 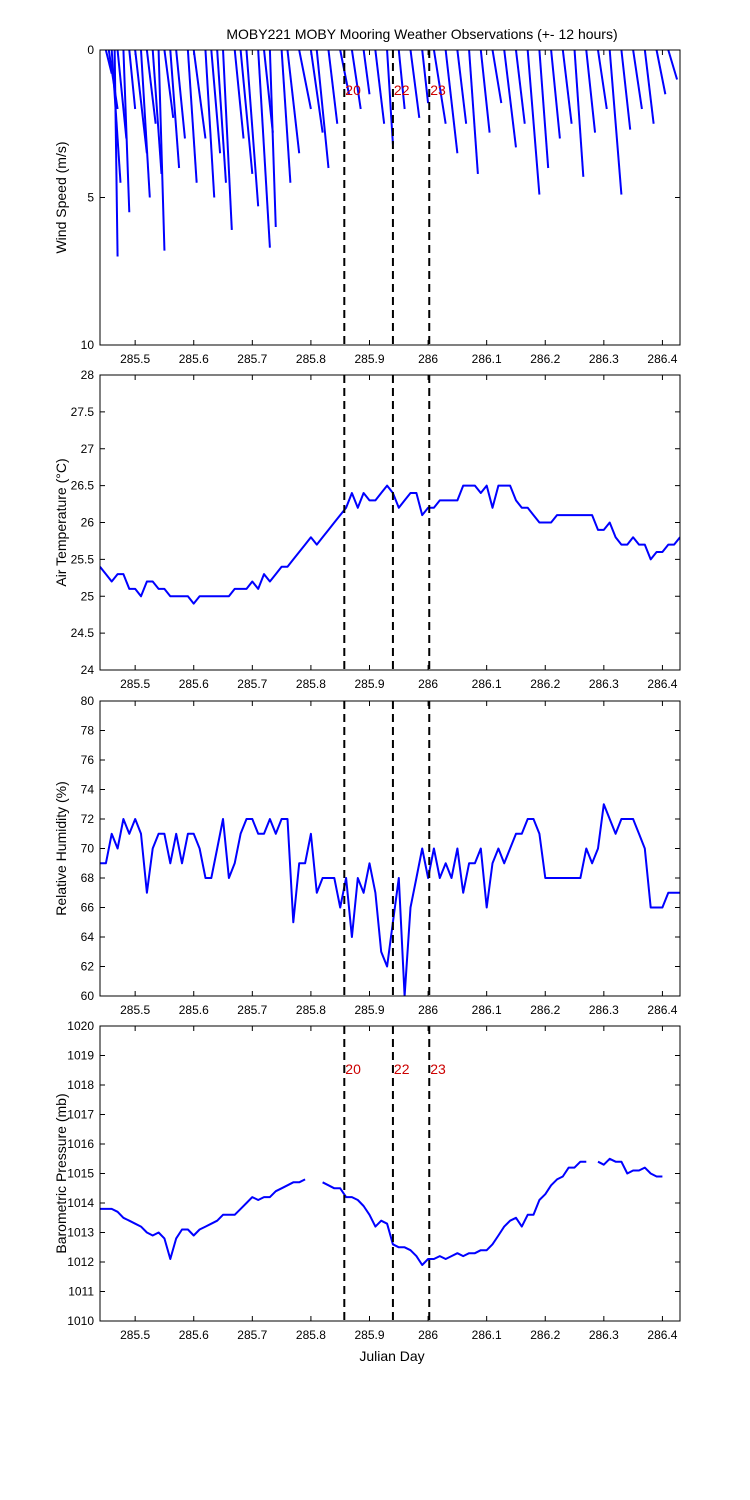 I want to click on y-tick-label: 72, so click(x=88, y=819).